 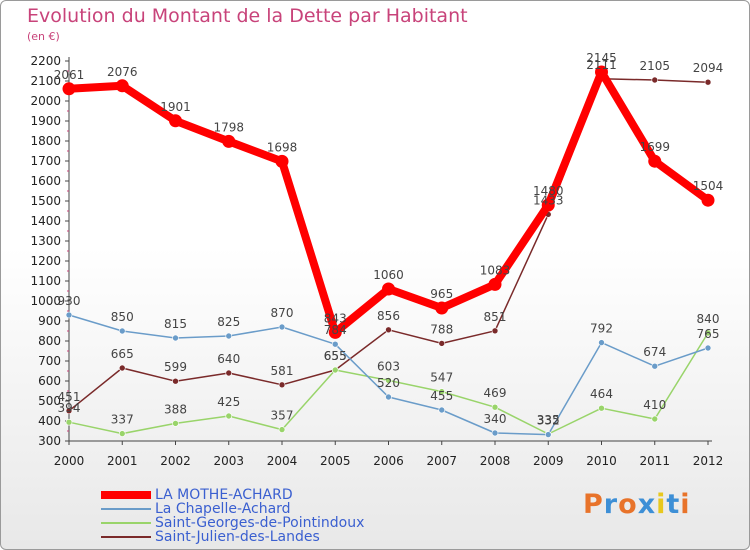 I want to click on data-label-saint-julien-des-landes: 2105, so click(x=654, y=66).